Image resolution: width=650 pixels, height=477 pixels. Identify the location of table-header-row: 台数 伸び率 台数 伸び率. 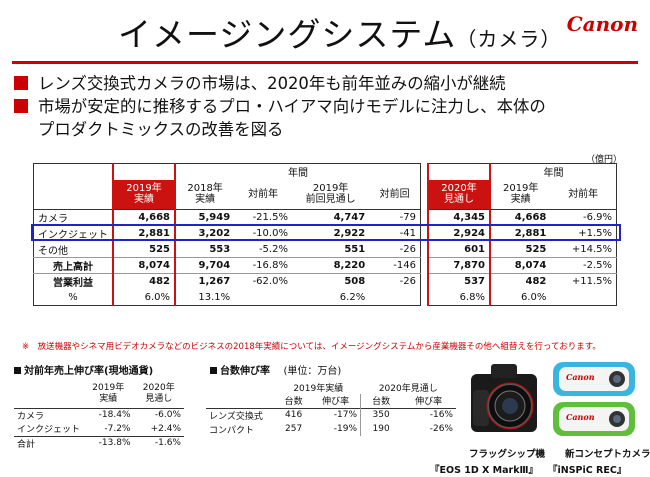
(331, 401).